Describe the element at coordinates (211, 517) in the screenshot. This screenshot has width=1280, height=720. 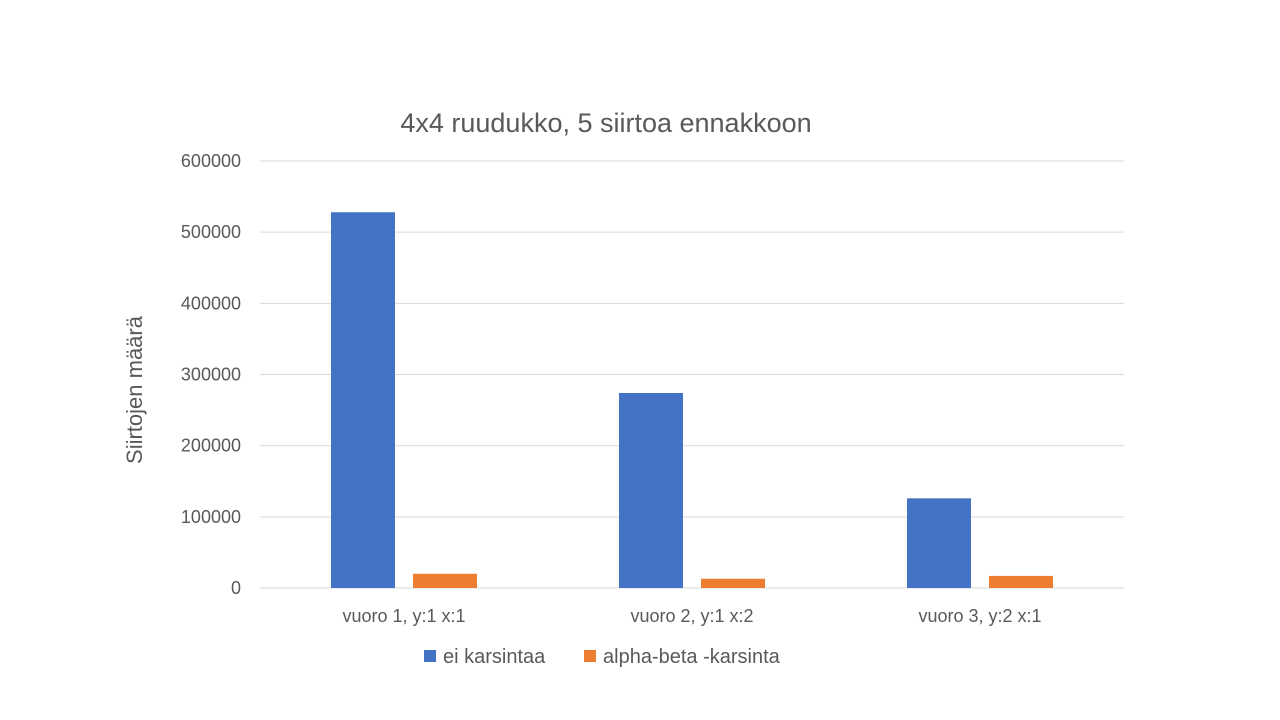
I see `y-tick-label: 100000` at that location.